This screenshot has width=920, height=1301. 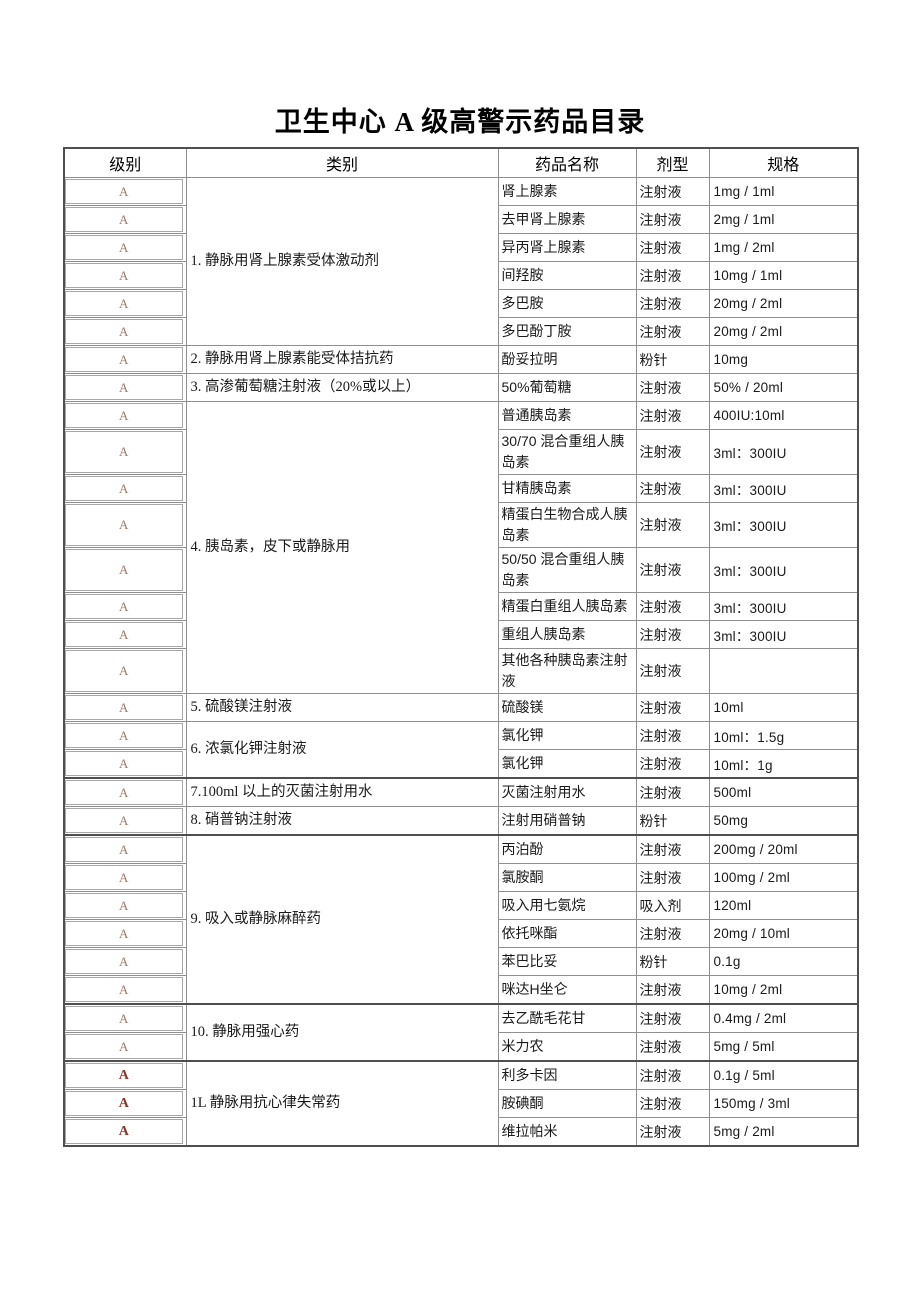 What do you see at coordinates (783, 191) in the screenshot?
I see `spec-cell: 1mg / 1ml` at bounding box center [783, 191].